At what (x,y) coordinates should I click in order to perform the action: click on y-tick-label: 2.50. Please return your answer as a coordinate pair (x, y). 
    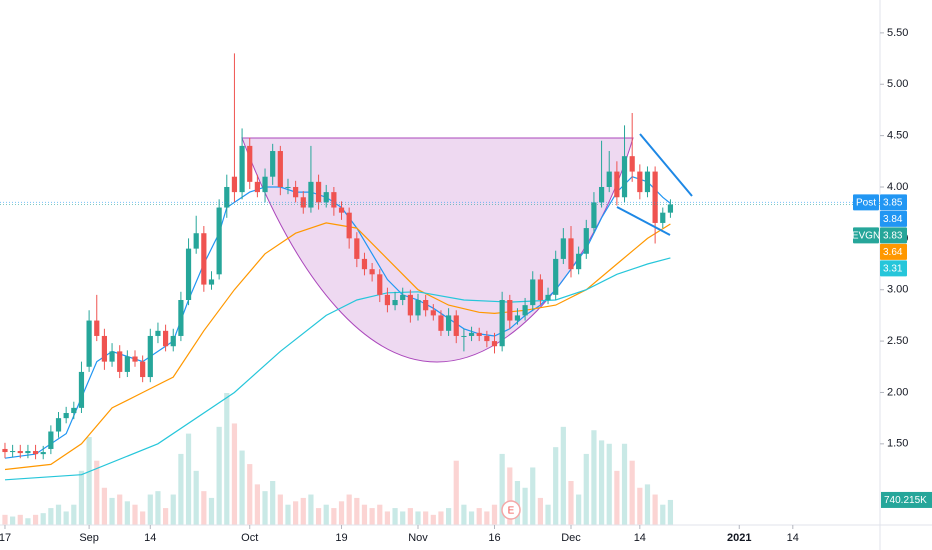
    Looking at the image, I should click on (897, 341).